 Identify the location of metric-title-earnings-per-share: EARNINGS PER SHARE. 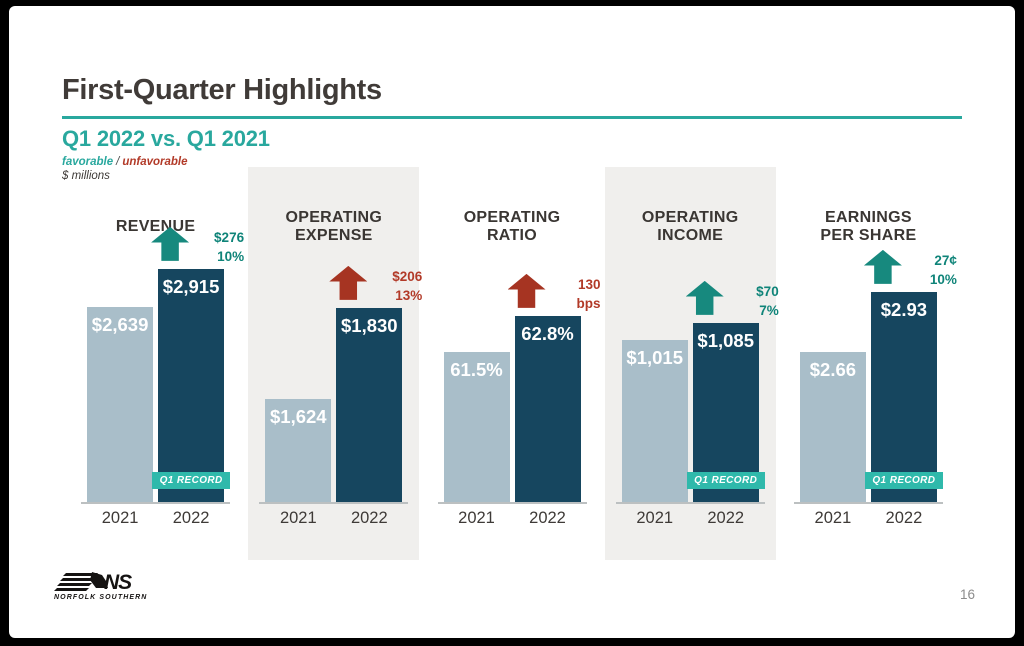
(868, 227).